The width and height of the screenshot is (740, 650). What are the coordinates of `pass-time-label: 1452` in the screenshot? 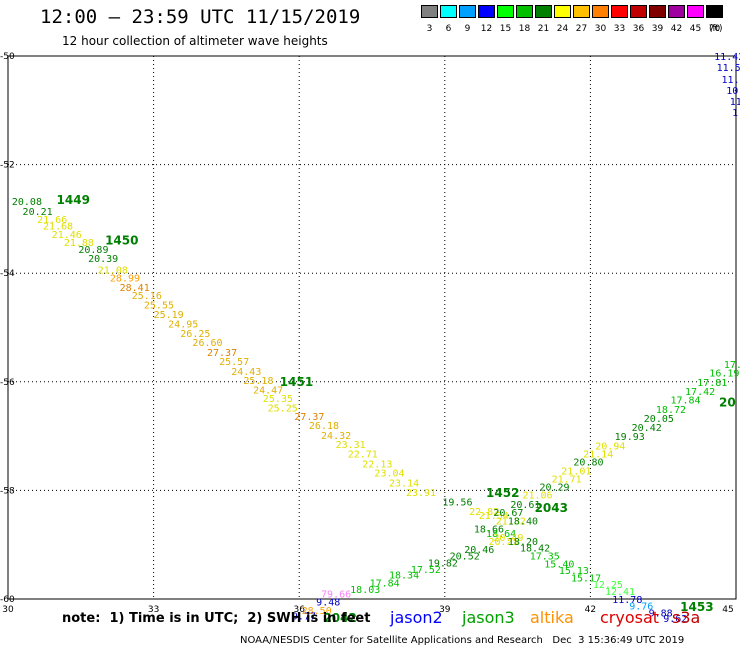 It's located at (502, 493).